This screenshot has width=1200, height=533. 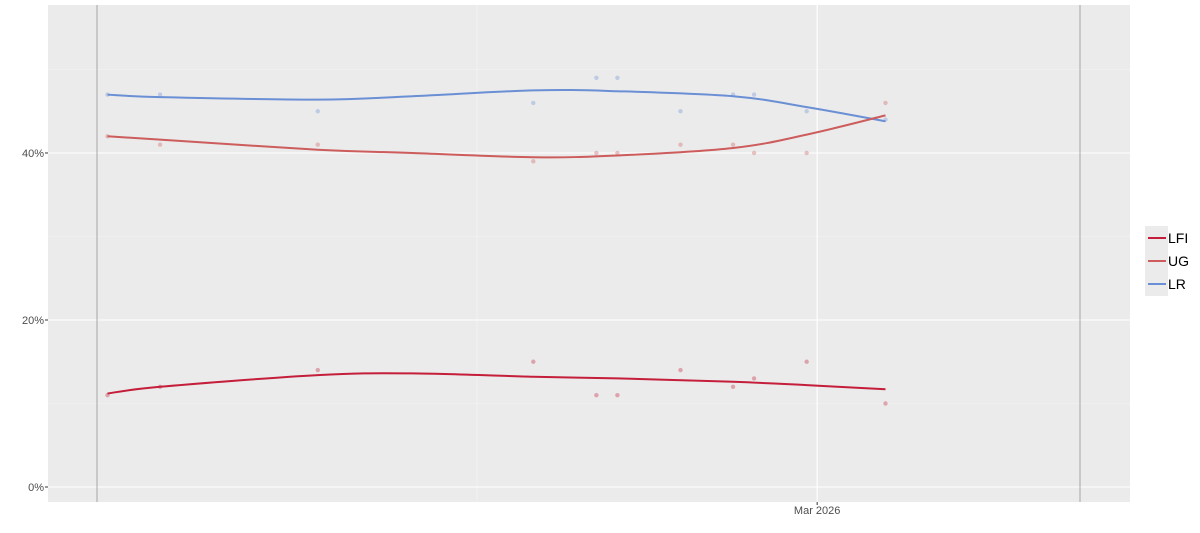 What do you see at coordinates (496, 136) in the screenshot?
I see `trend-line-ug` at bounding box center [496, 136].